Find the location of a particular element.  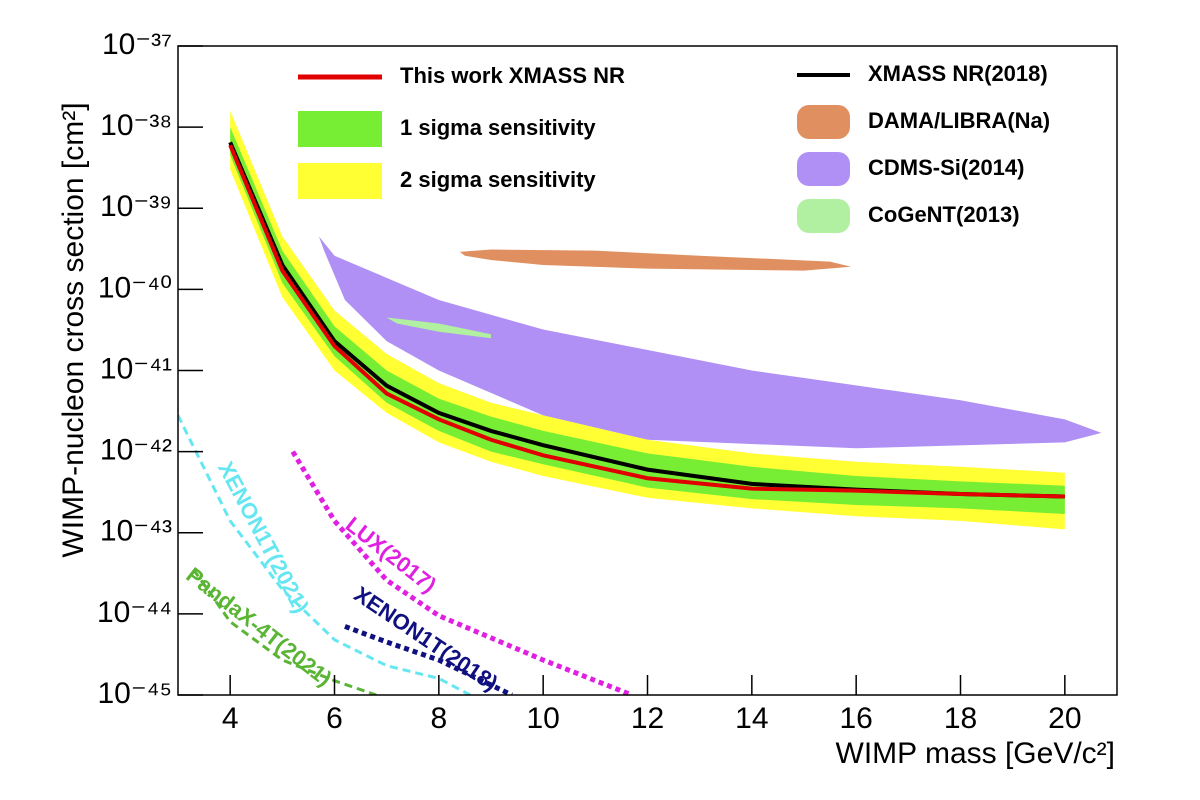

x-tick-label: 12 is located at coordinates (647, 718).